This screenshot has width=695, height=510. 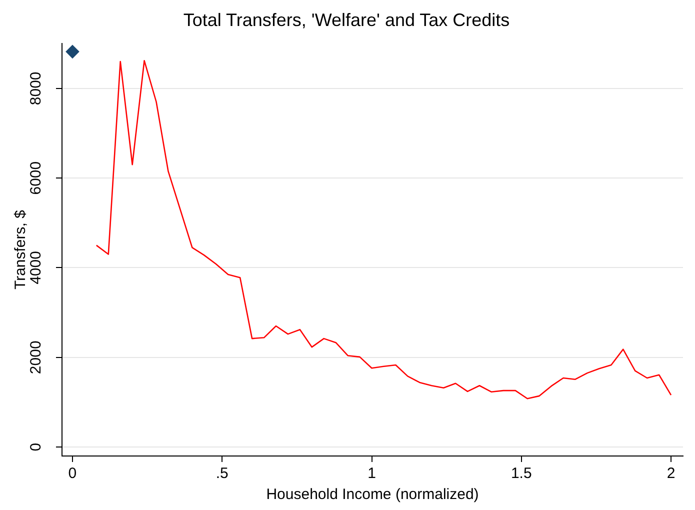 I want to click on y-tick-label: 2000, so click(x=35, y=357).